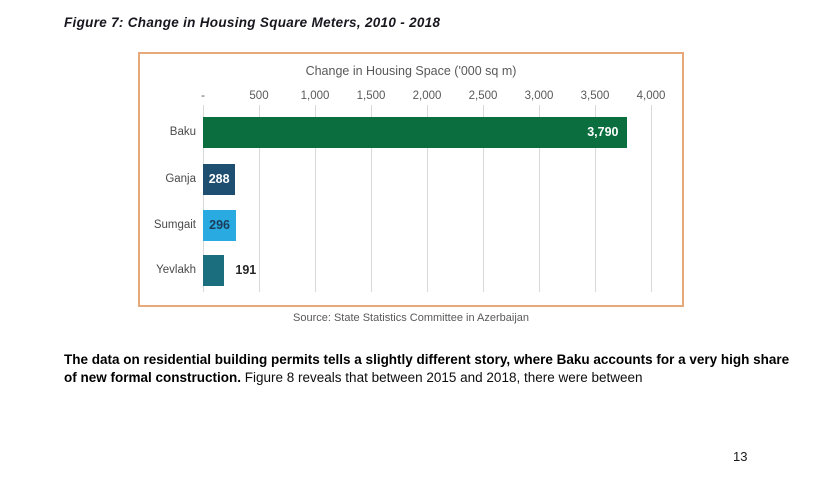 The height and width of the screenshot is (496, 837). Describe the element at coordinates (651, 96) in the screenshot. I see `x-axis-tick-label: 4,000` at that location.